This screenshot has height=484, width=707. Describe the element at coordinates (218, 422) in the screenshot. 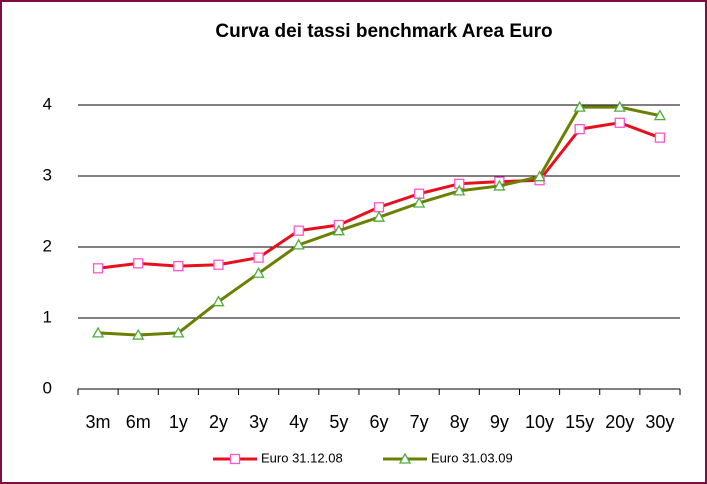

I see `x-tick-label: 2y` at that location.